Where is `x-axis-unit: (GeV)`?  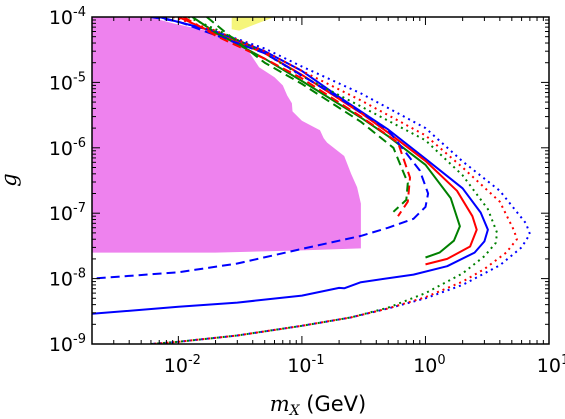 x-axis-unit: (GeV) is located at coordinates (333, 404).